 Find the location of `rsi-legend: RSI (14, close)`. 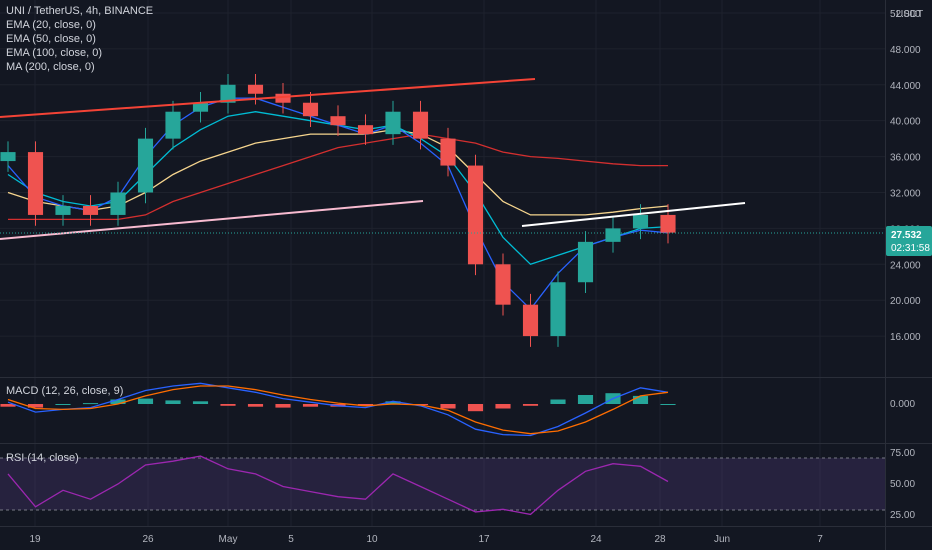

rsi-legend: RSI (14, close) is located at coordinates (42, 458).